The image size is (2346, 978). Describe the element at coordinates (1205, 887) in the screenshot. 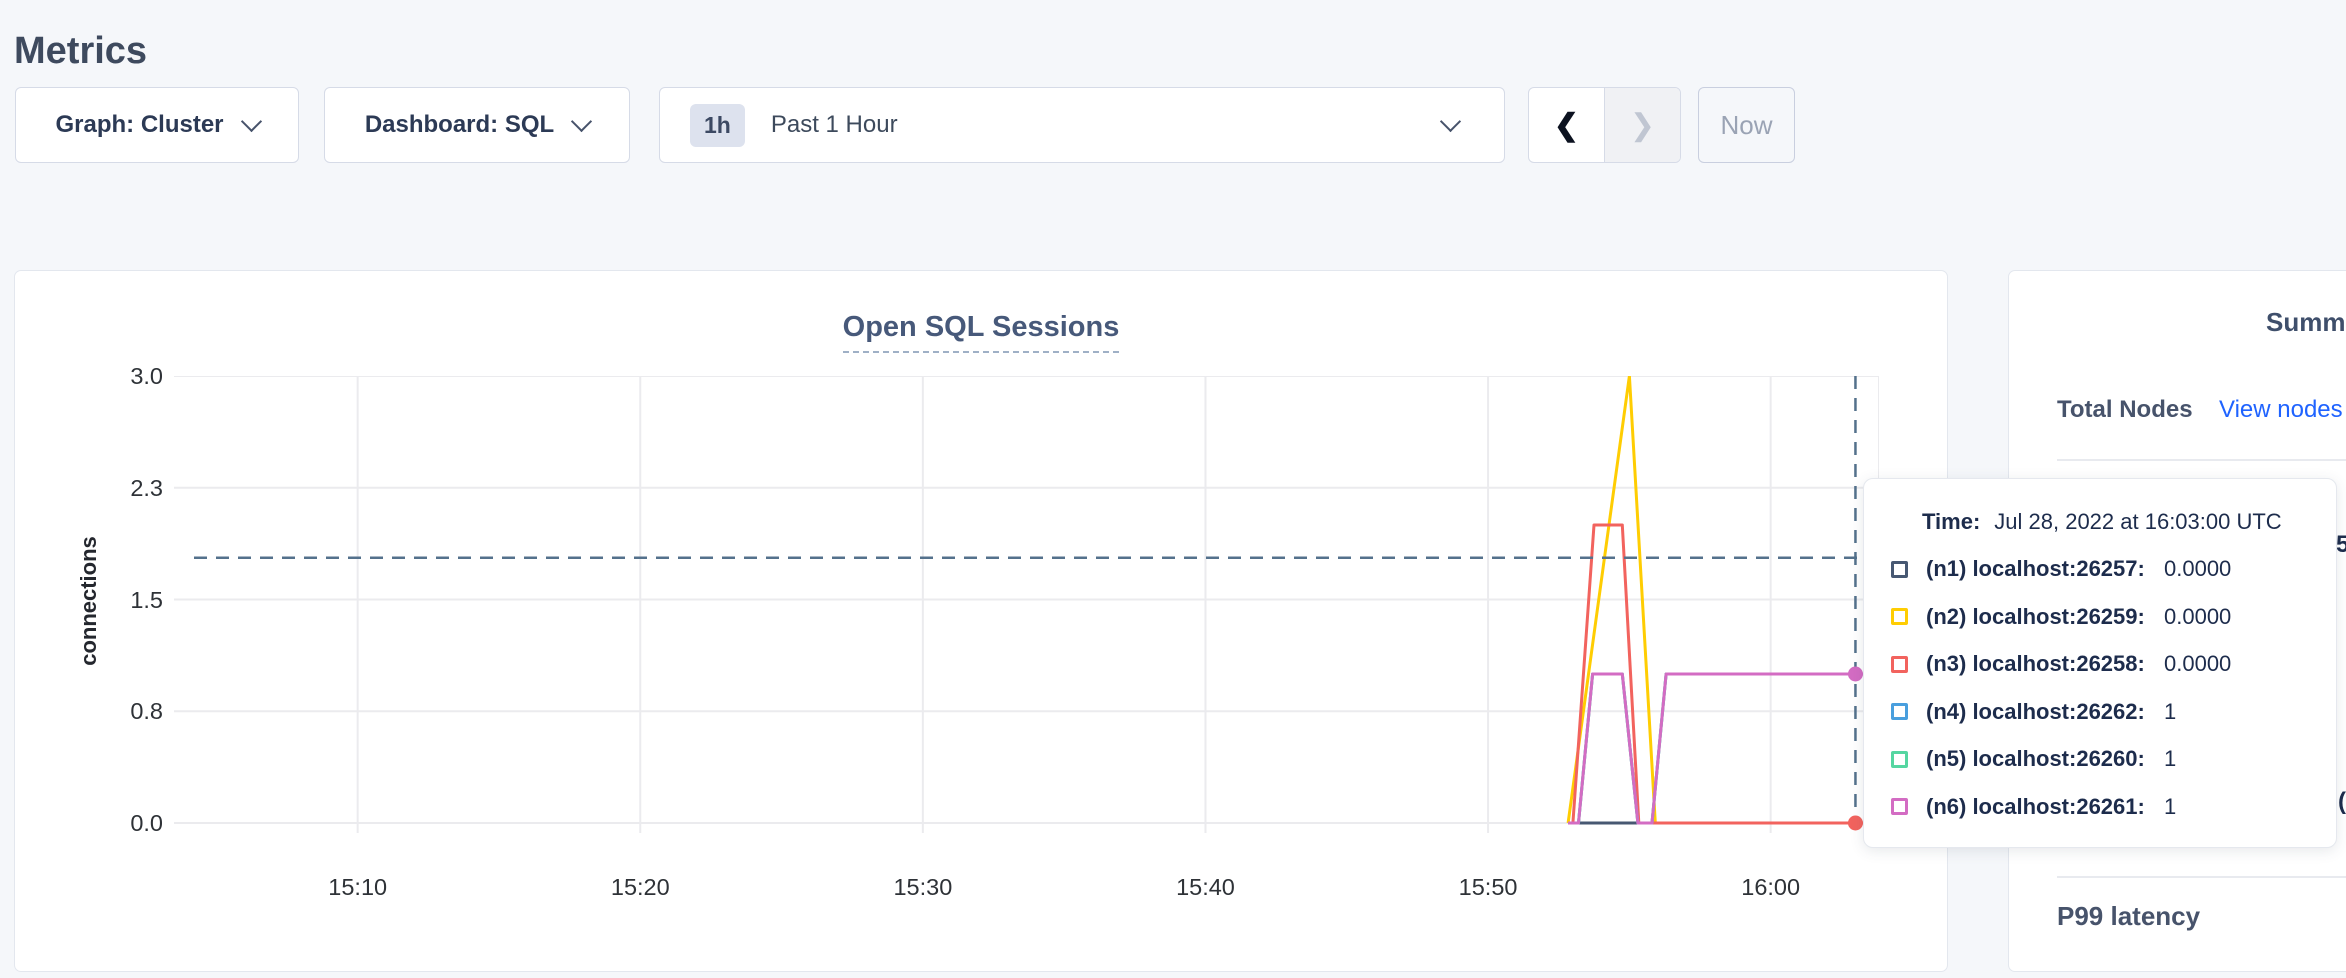

I see `x-tick-label: 15:40` at that location.